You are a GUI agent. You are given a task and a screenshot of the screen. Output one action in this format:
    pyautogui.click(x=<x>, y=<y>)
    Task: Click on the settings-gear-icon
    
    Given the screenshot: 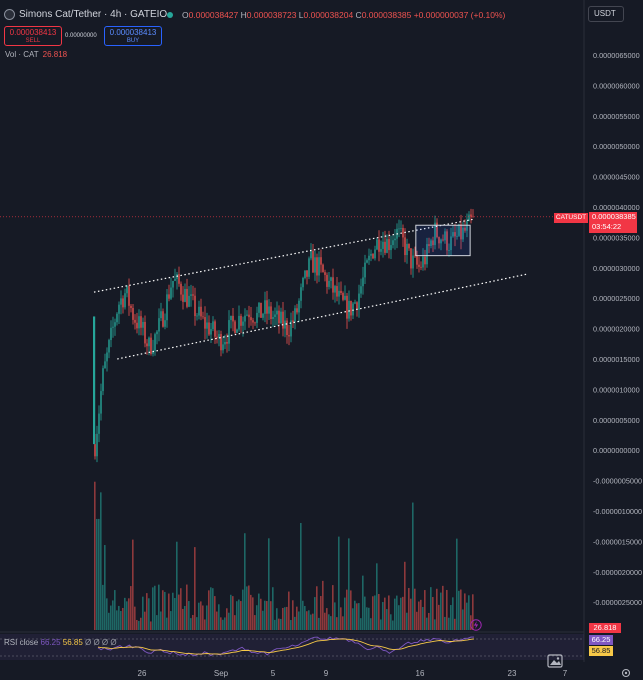 What is the action you would take?
    pyautogui.click(x=626, y=673)
    